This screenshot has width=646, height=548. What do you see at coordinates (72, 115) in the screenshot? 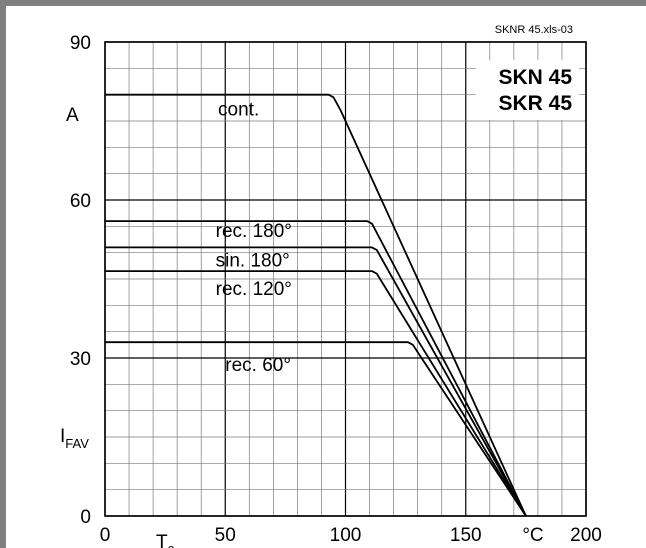
I see `y-unit-label: A` at bounding box center [72, 115].